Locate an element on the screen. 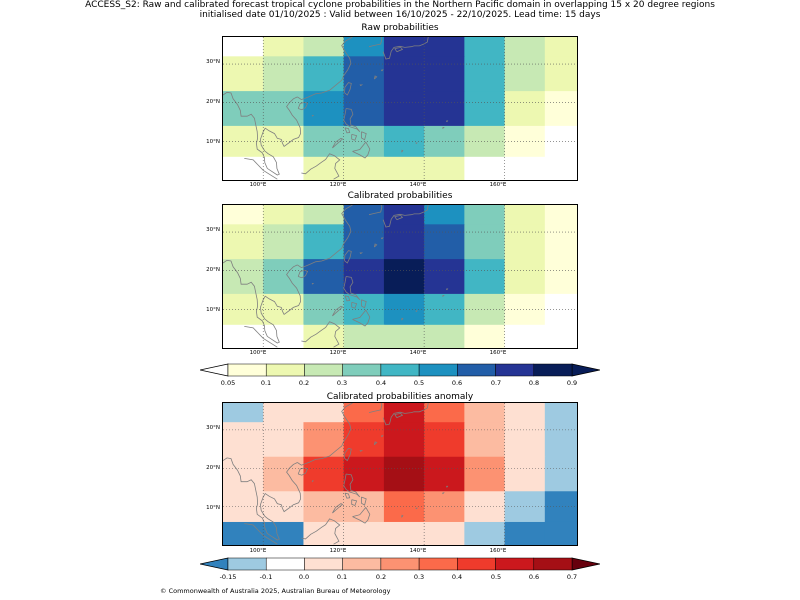  lon-label-100e: 100°E is located at coordinates (258, 185).